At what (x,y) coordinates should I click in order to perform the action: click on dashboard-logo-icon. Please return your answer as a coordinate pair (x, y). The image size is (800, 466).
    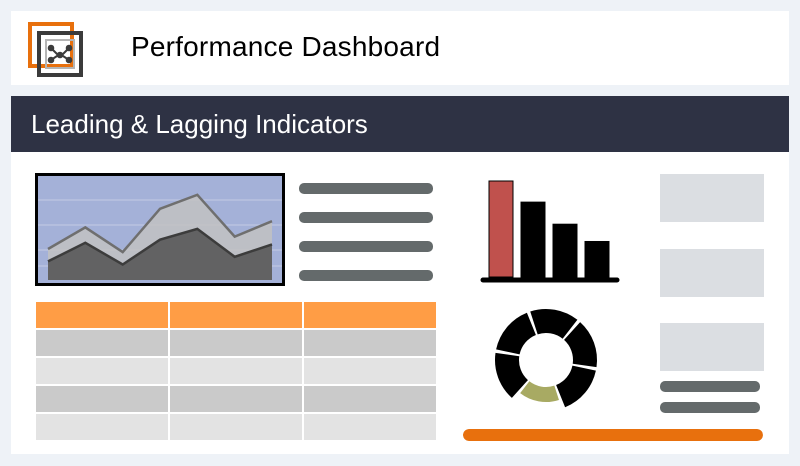
    Looking at the image, I should click on (55, 49).